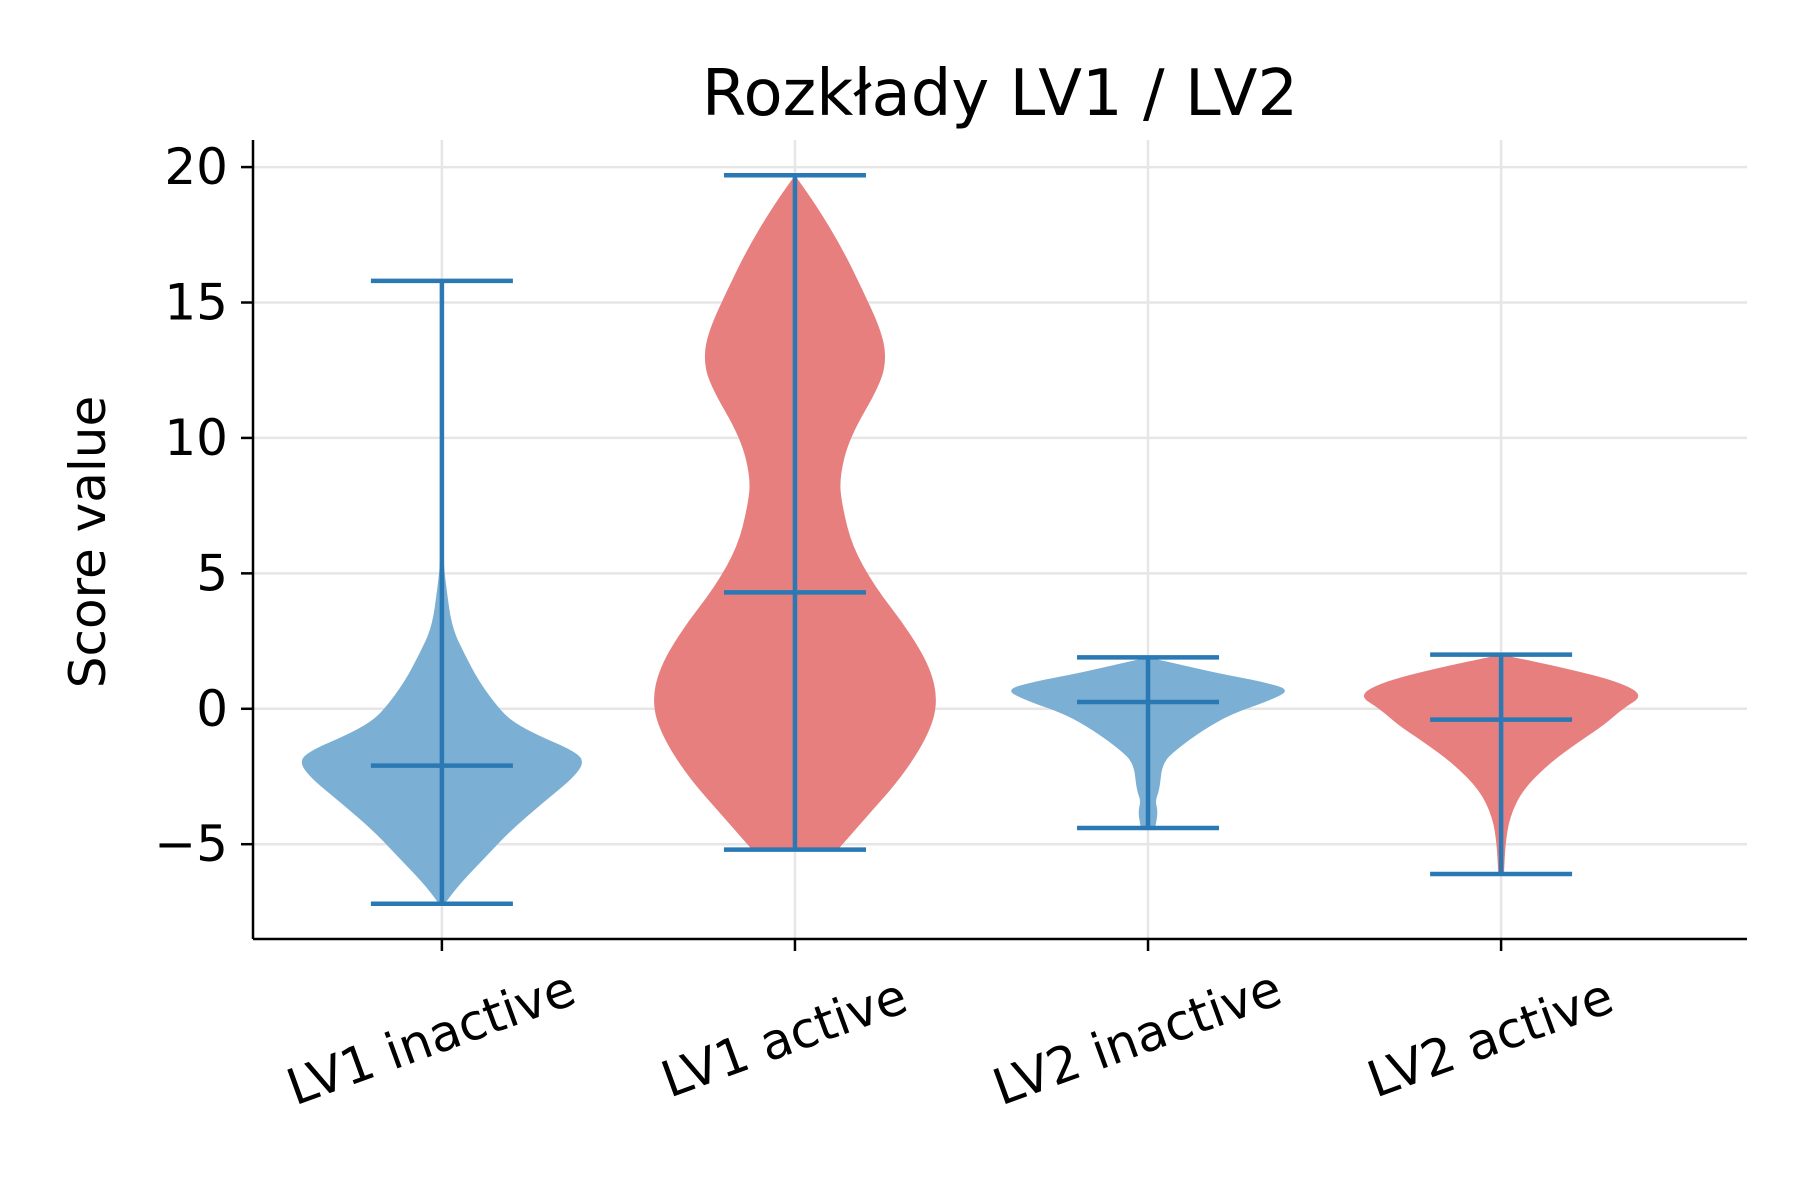 The height and width of the screenshot is (1200, 1800). What do you see at coordinates (1136, 1038) in the screenshot?
I see `x-category-label: LV2 inactive` at bounding box center [1136, 1038].